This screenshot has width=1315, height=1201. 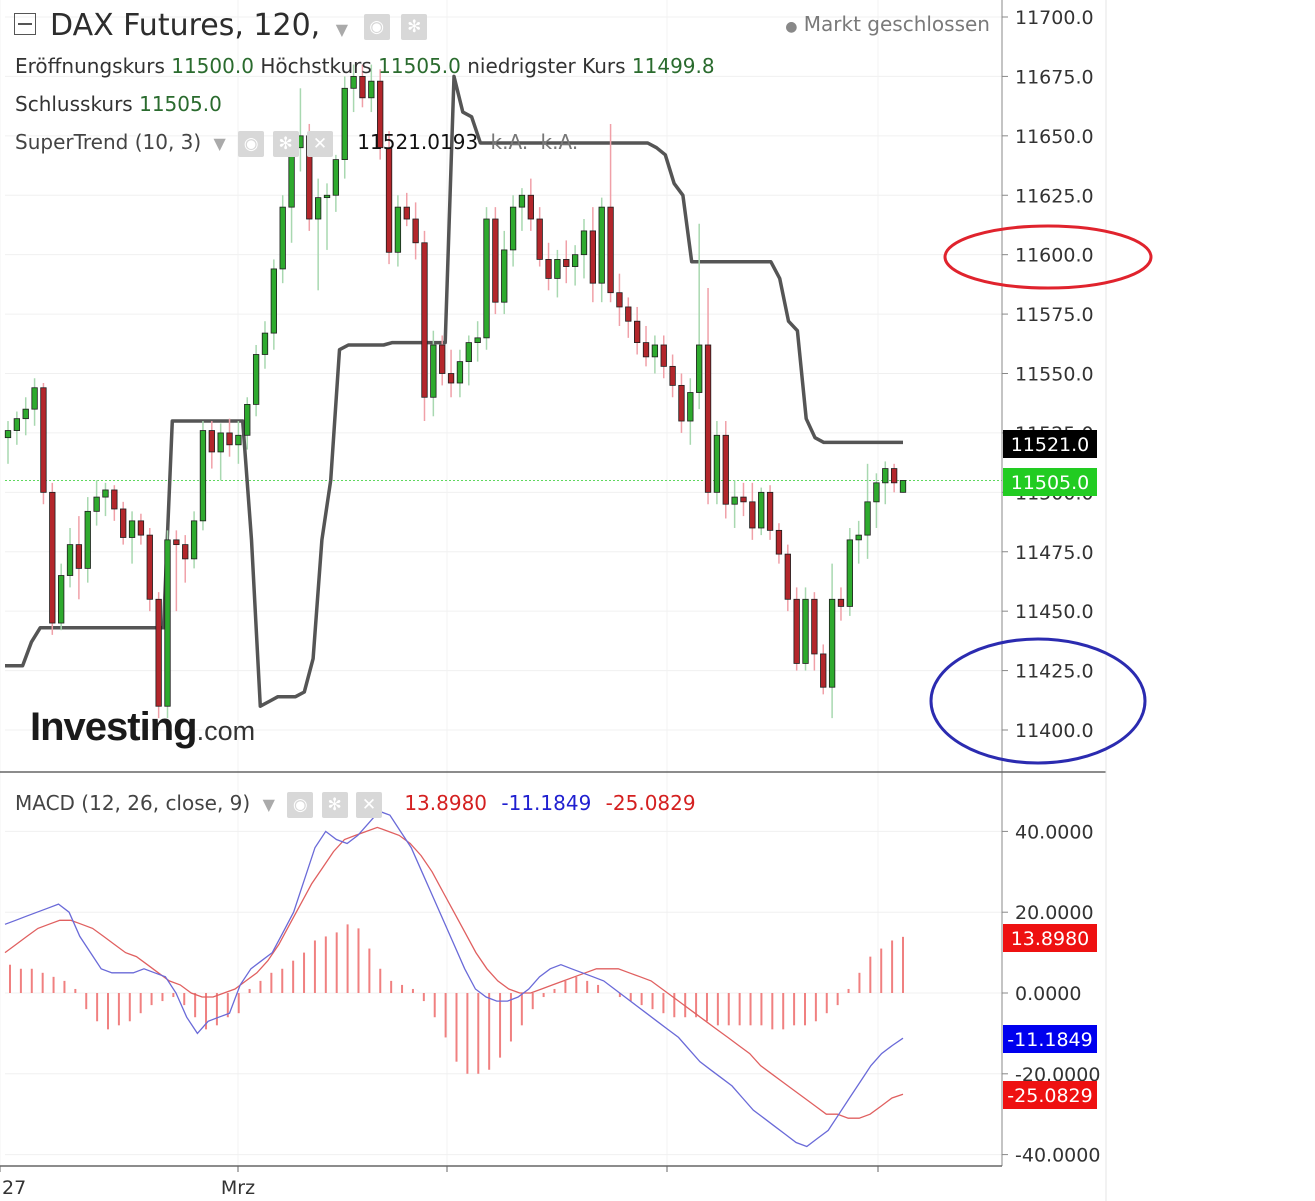 I want to click on time-tick-label: 27, so click(x=14, y=1188).